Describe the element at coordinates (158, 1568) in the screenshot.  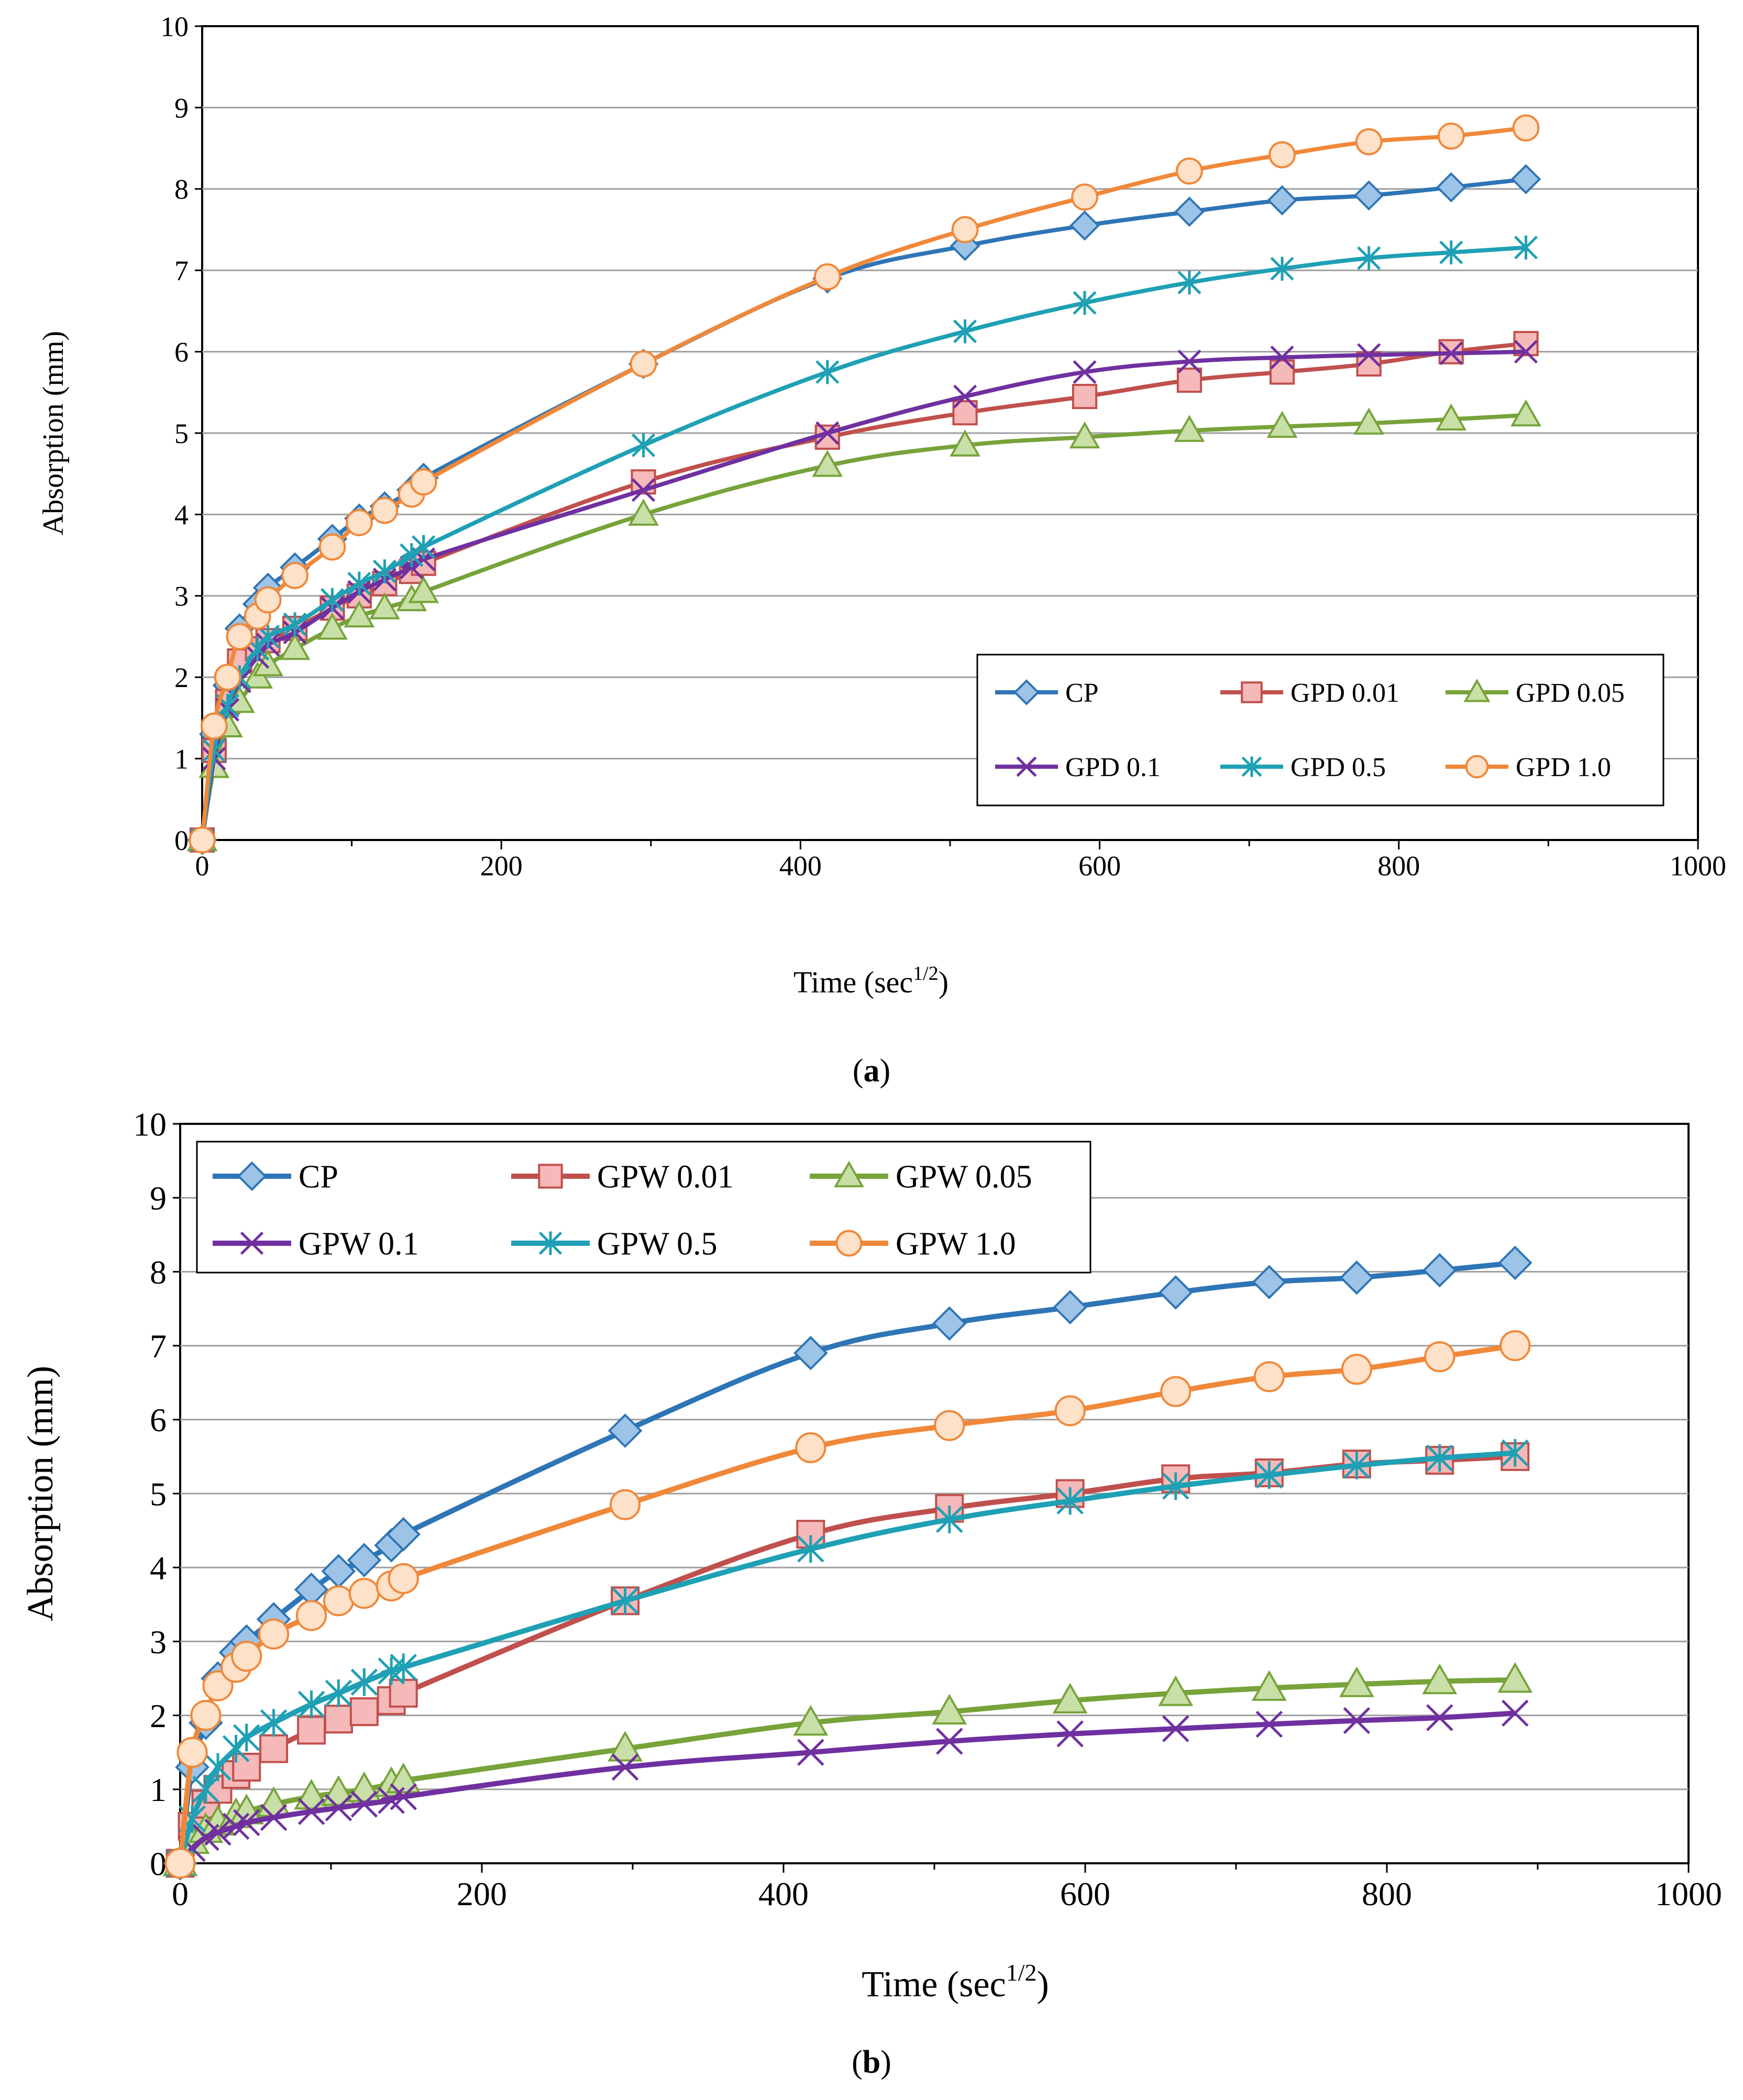
I see `y-tick-label-4: 4` at that location.